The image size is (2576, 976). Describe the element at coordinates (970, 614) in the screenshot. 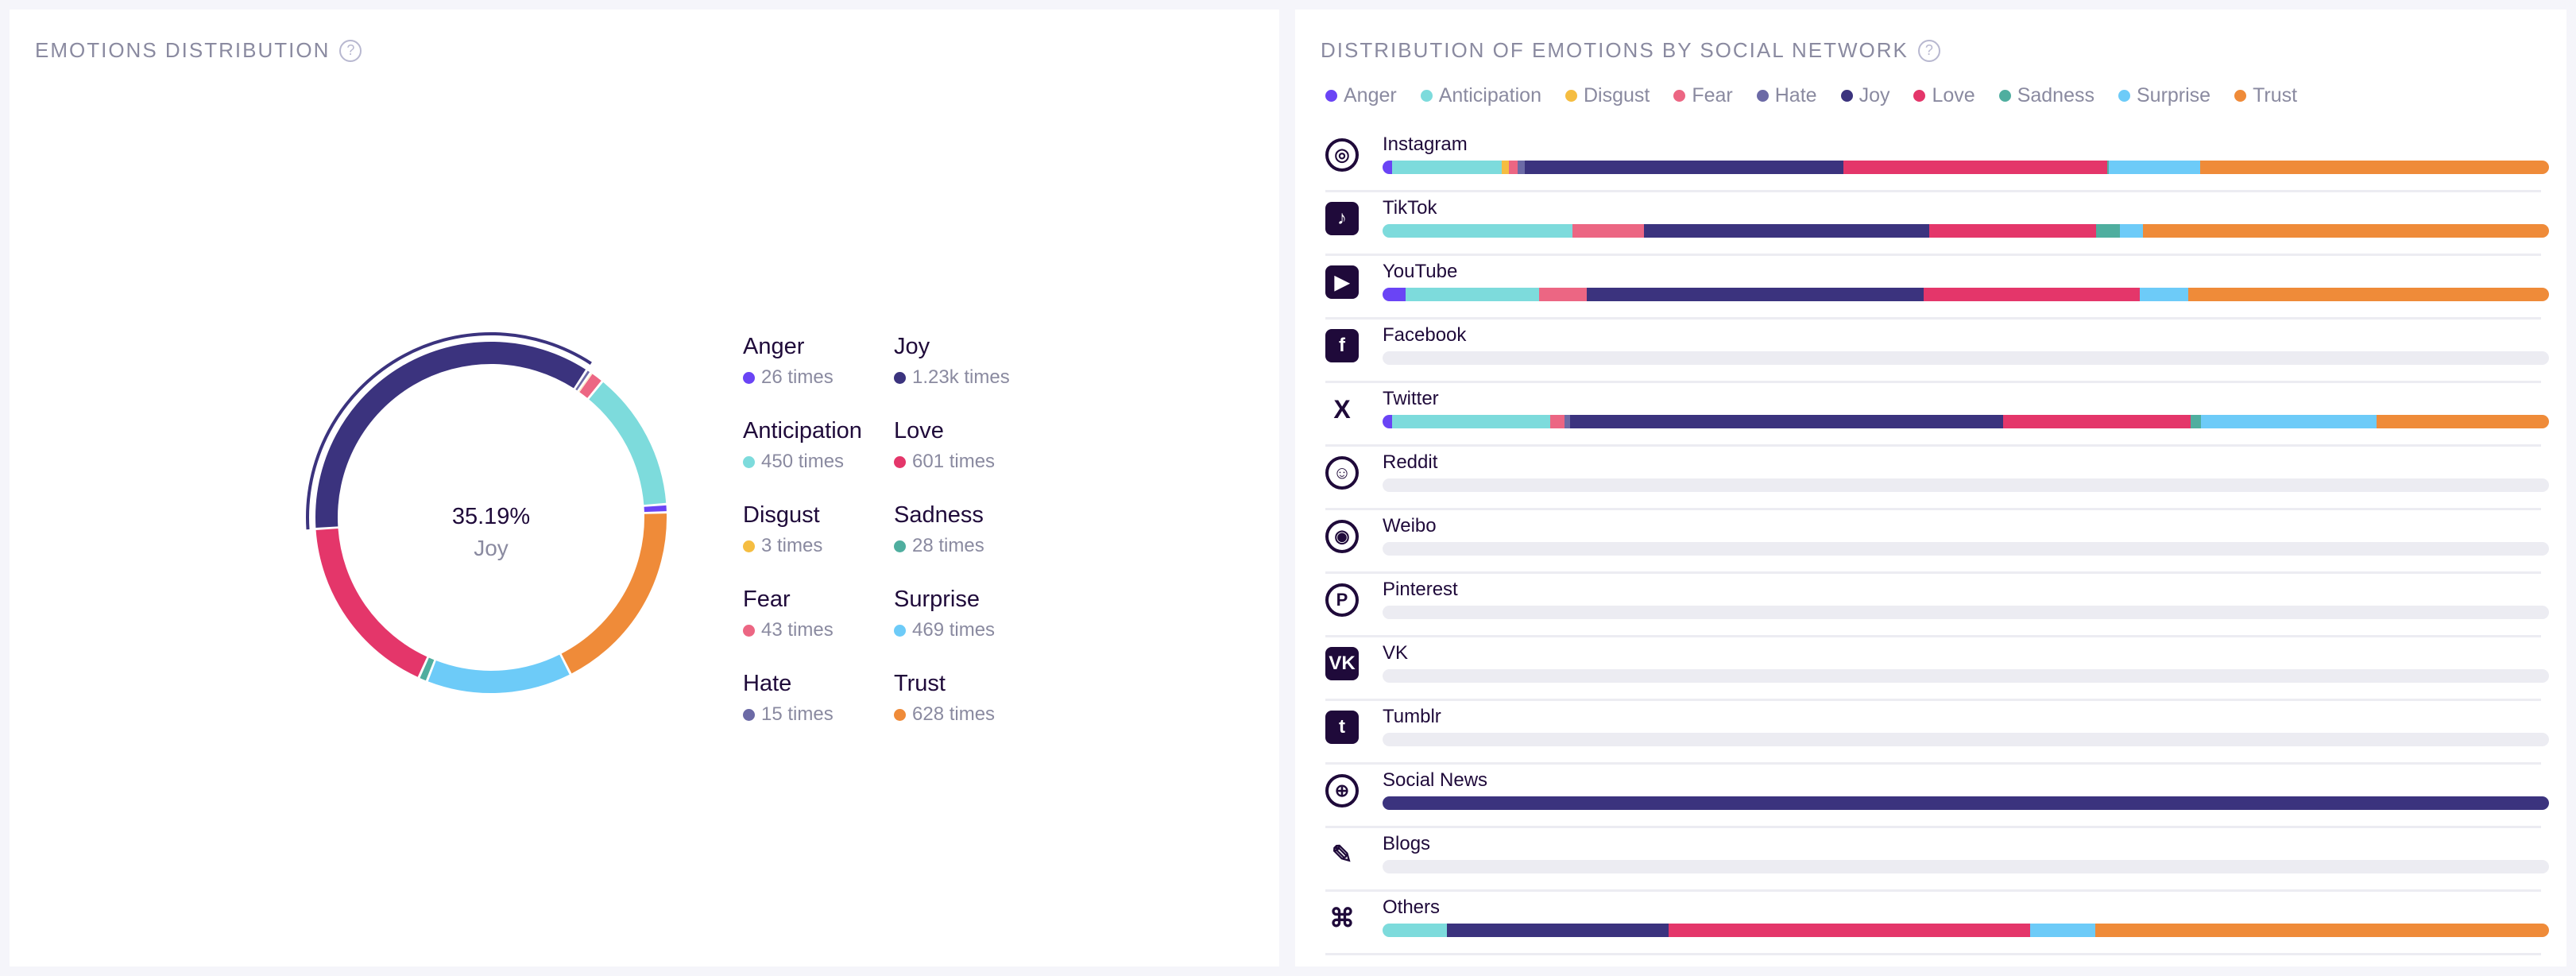

I see `legend-item-surprise: Surprise 469 times` at that location.